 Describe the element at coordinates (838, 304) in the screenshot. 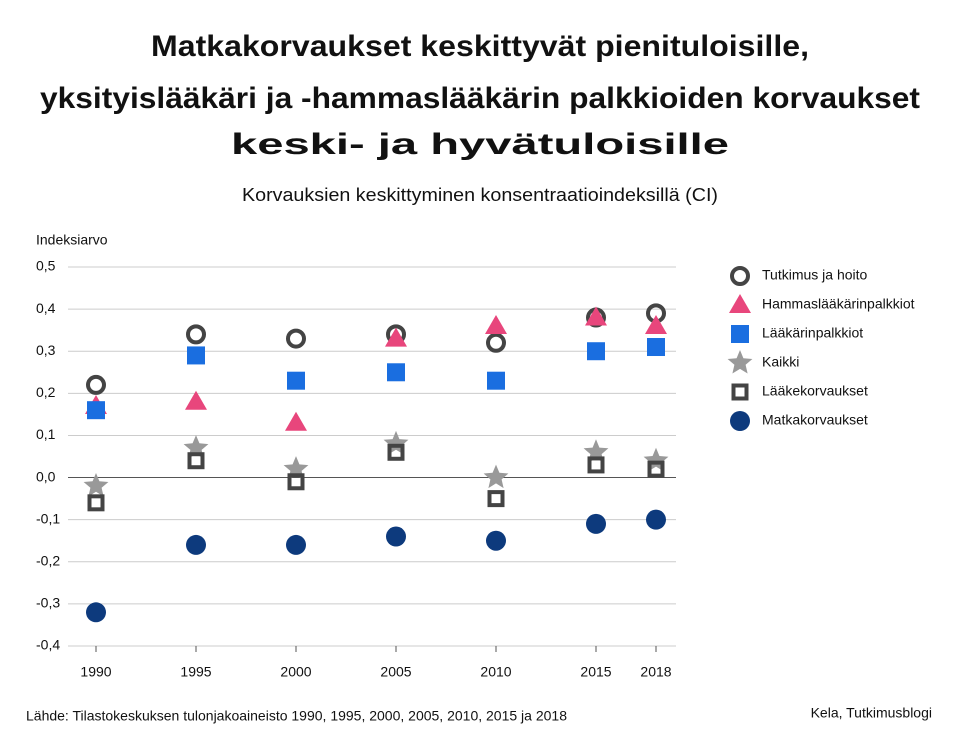

I see `legend-label: Hammaslääkärinpalkkiot` at that location.